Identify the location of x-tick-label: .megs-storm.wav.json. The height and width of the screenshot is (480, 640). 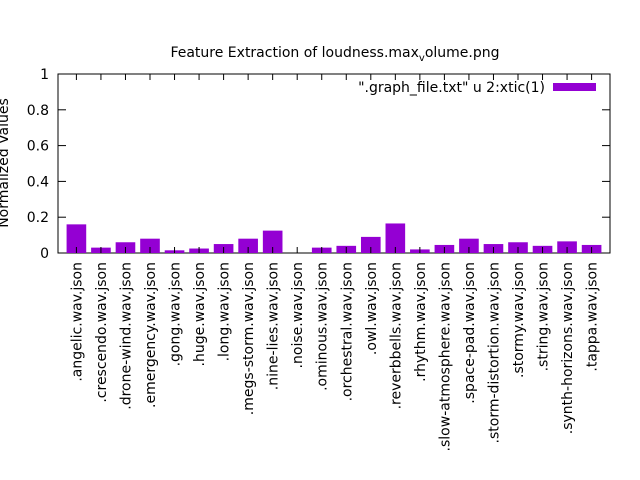
(249, 338).